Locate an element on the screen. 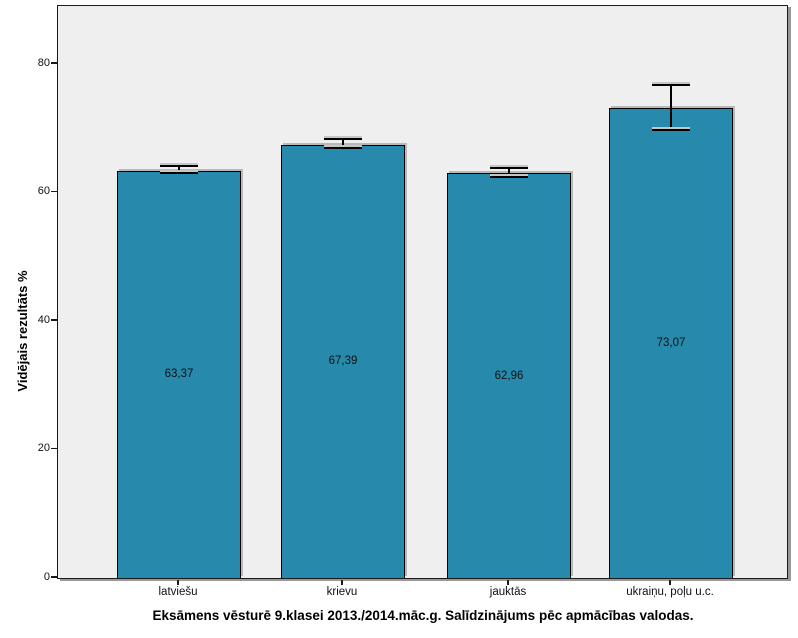  y-tick-label: 80 is located at coordinates (43, 62).